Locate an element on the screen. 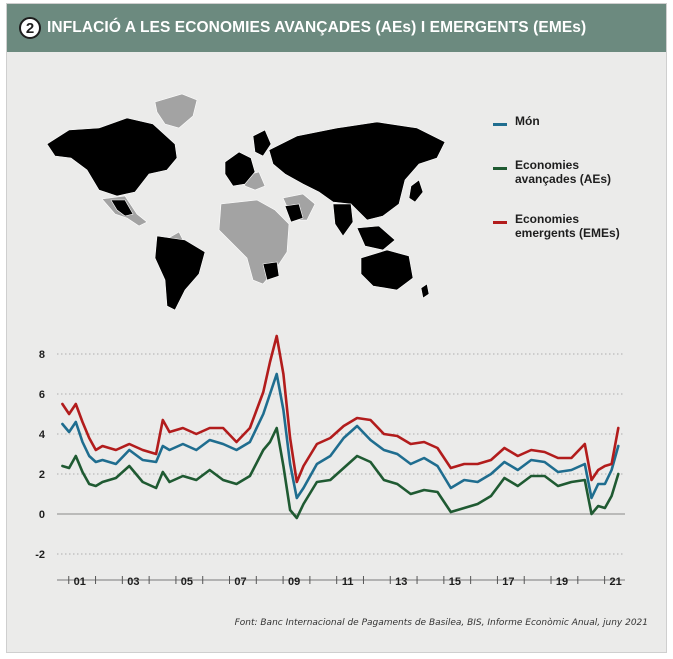 The height and width of the screenshot is (659, 673). legend-swatch-world is located at coordinates (500, 124).